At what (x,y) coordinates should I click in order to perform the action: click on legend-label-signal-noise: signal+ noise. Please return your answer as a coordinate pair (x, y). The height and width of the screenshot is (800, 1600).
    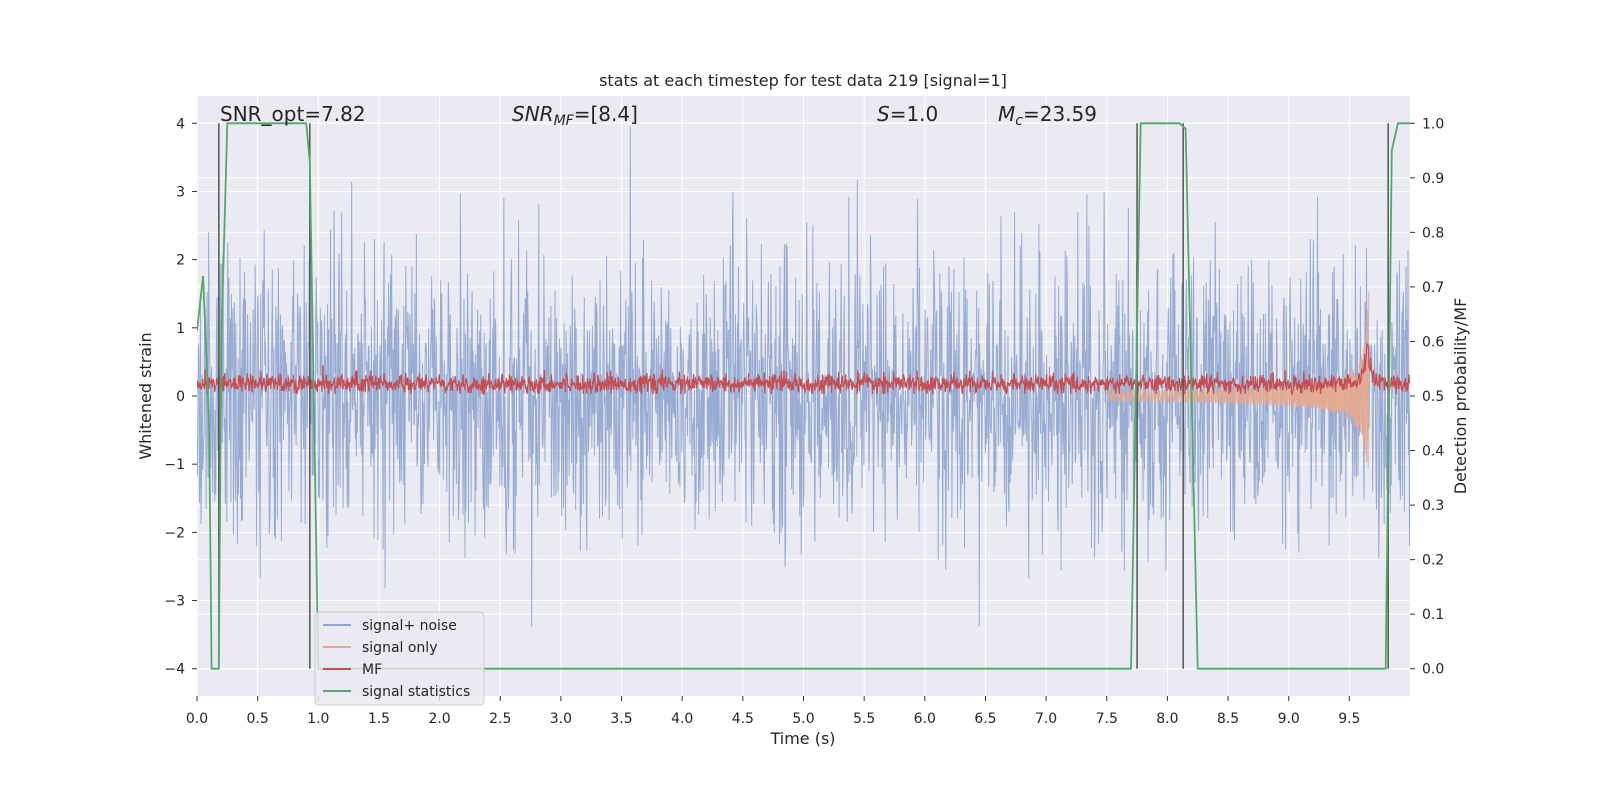
    Looking at the image, I should click on (409, 626).